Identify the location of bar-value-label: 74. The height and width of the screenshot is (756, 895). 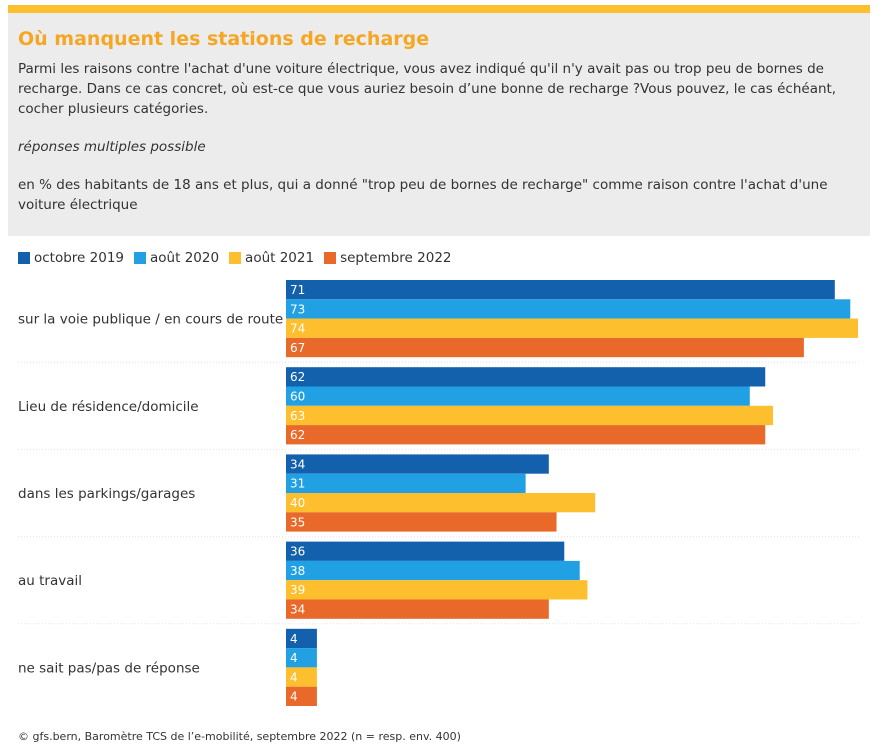
(297, 329).